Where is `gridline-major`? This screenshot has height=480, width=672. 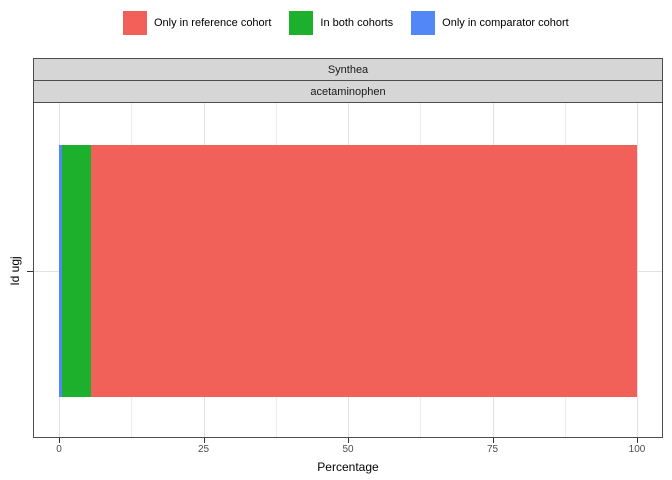
gridline-major is located at coordinates (637, 270).